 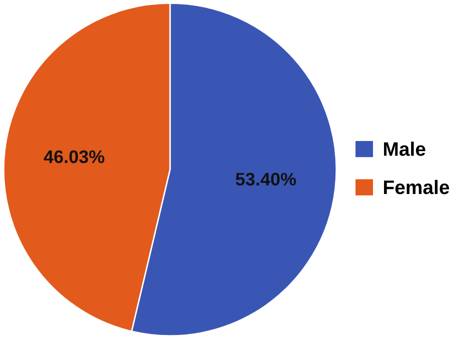 What do you see at coordinates (266, 179) in the screenshot?
I see `data-label: 53.40%` at bounding box center [266, 179].